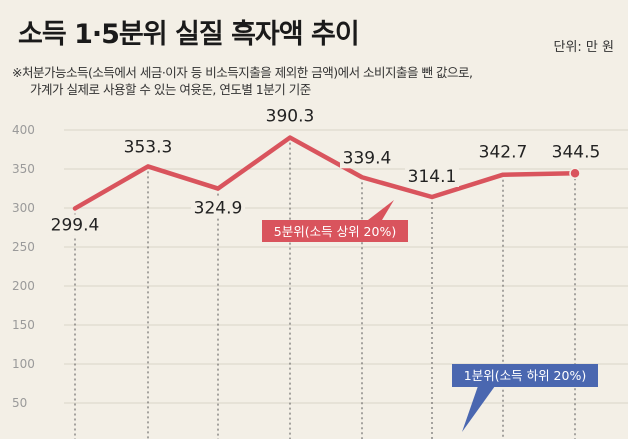 The width and height of the screenshot is (628, 439). I want to click on series-line-5th-quintile, so click(325, 173).